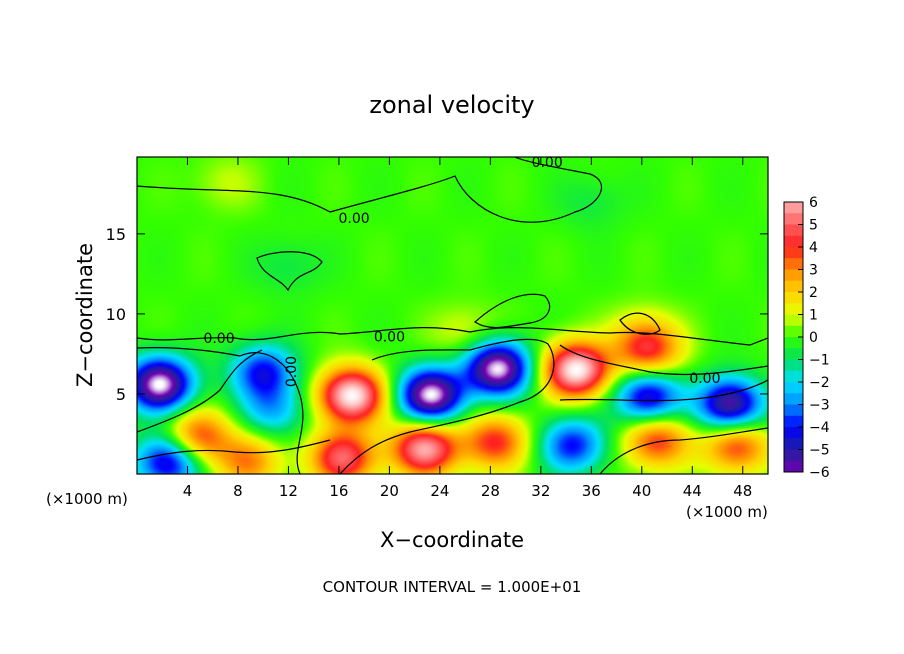 The width and height of the screenshot is (904, 654). What do you see at coordinates (490, 491) in the screenshot?
I see `x-tick-label: 28` at bounding box center [490, 491].